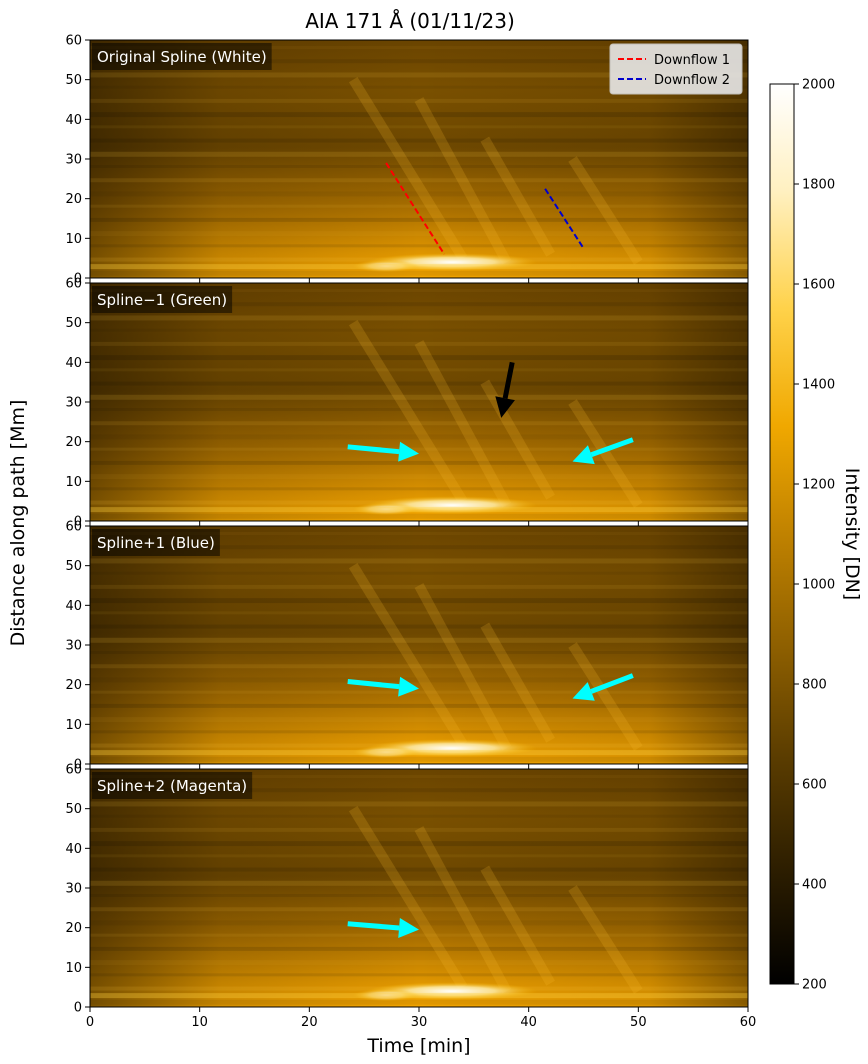 The height and width of the screenshot is (1064, 868). I want to click on panel-label: Spline−1 (Green), so click(162, 299).